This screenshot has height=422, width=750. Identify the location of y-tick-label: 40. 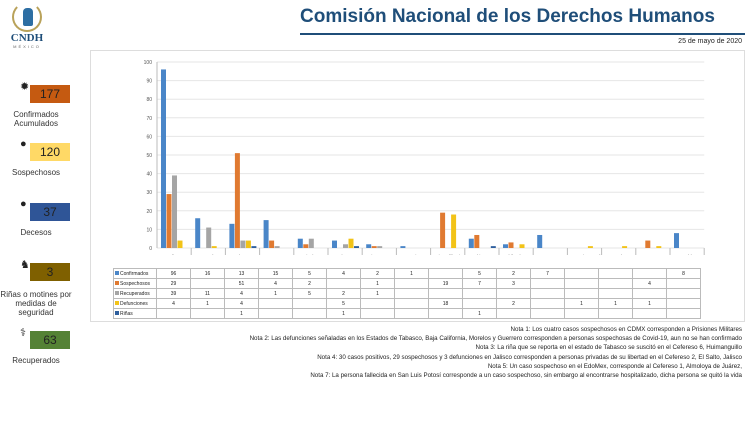
(149, 175).